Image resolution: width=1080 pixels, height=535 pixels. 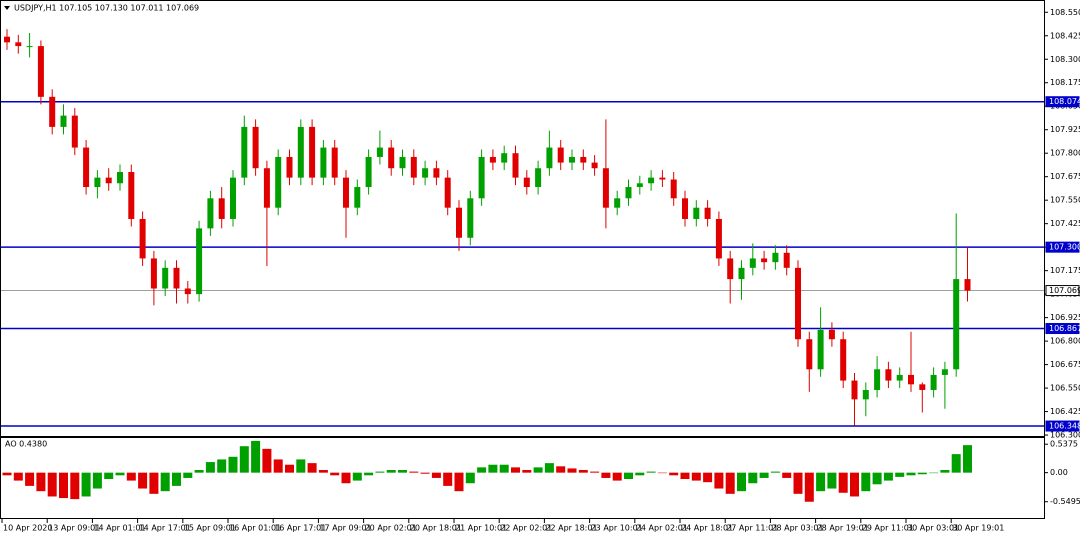 I want to click on y-tick-label: 108.175, so click(x=1065, y=82).